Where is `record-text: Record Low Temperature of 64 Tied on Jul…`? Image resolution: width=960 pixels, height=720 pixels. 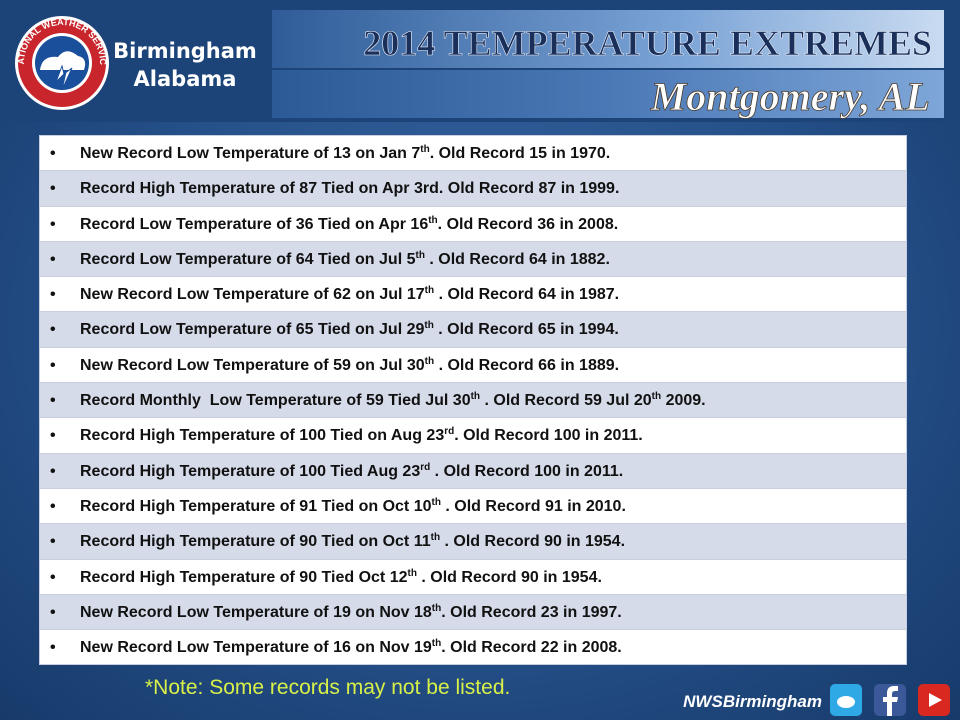
record-text: Record Low Temperature of 64 Tied on Jul… is located at coordinates (248, 259).